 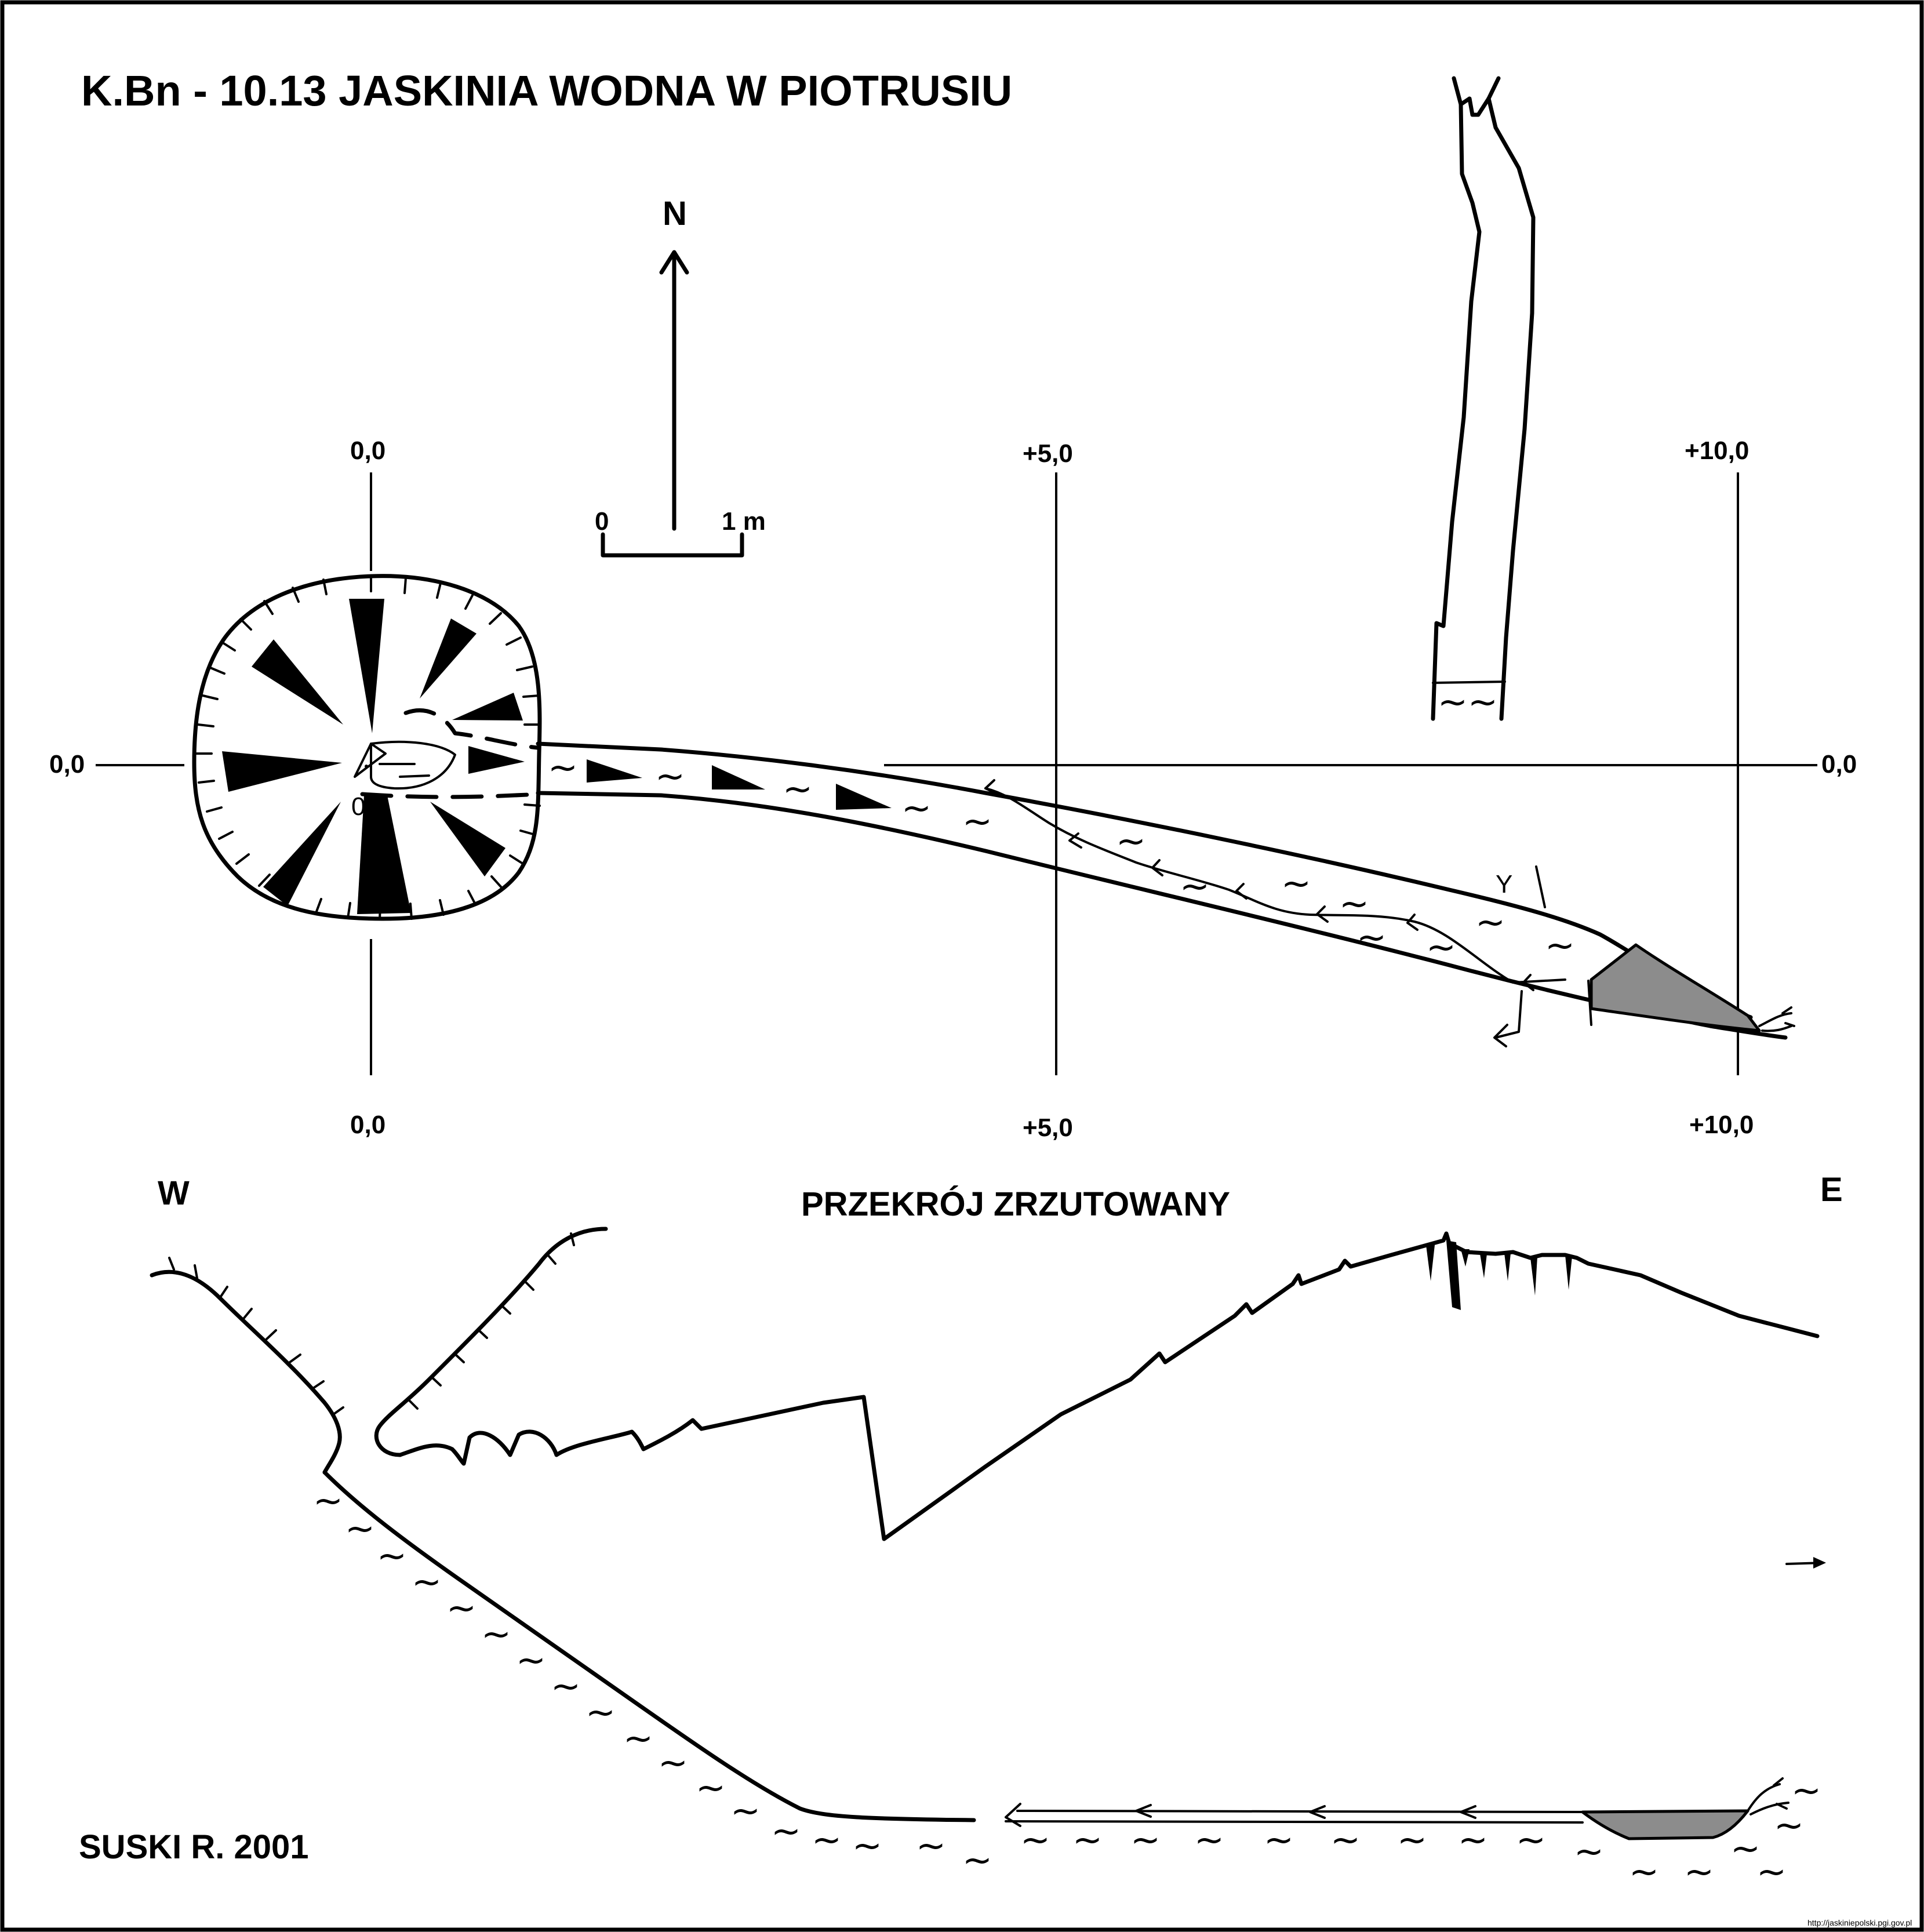 What do you see at coordinates (369, 806) in the screenshot?
I see `depth-label: 0,7` at bounding box center [369, 806].